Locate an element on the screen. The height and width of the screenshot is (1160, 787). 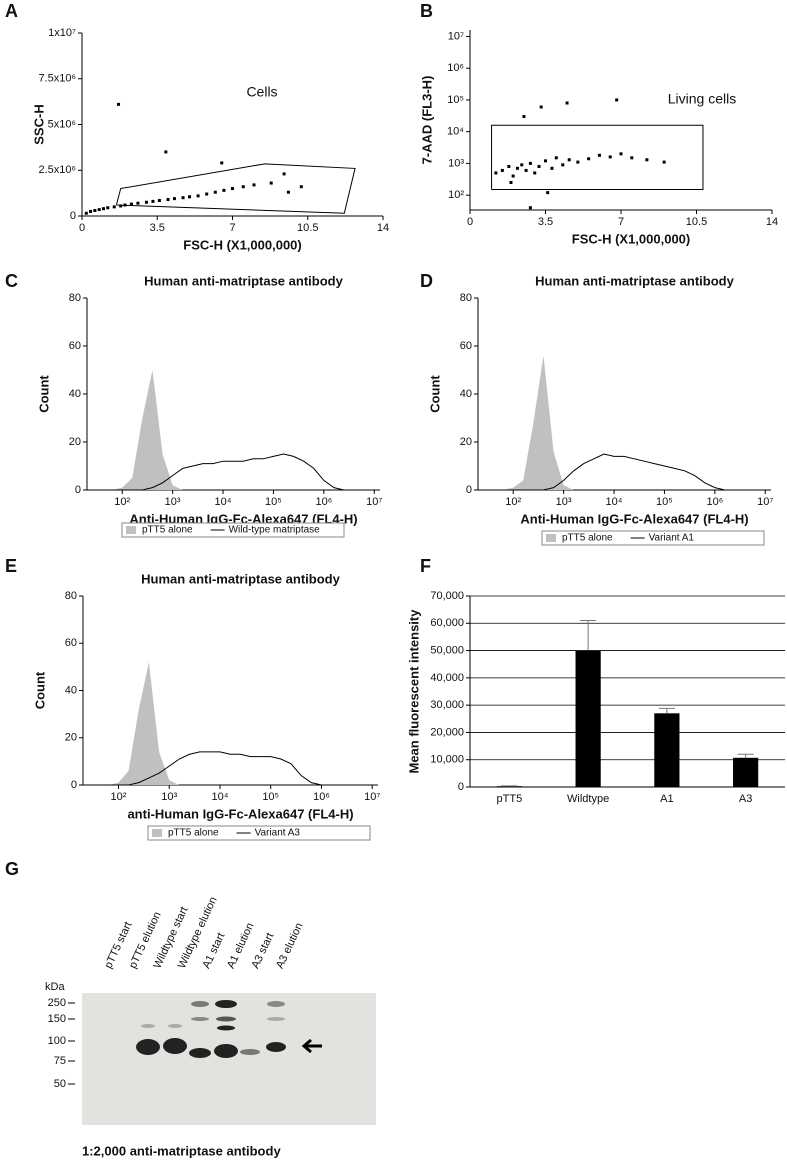
x-tick-label: 10⁷ is located at coordinates (372, 797).